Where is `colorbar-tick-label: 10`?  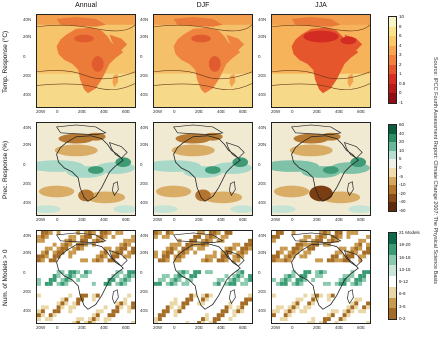
colorbar-tick-label: 10 is located at coordinates (402, 150).